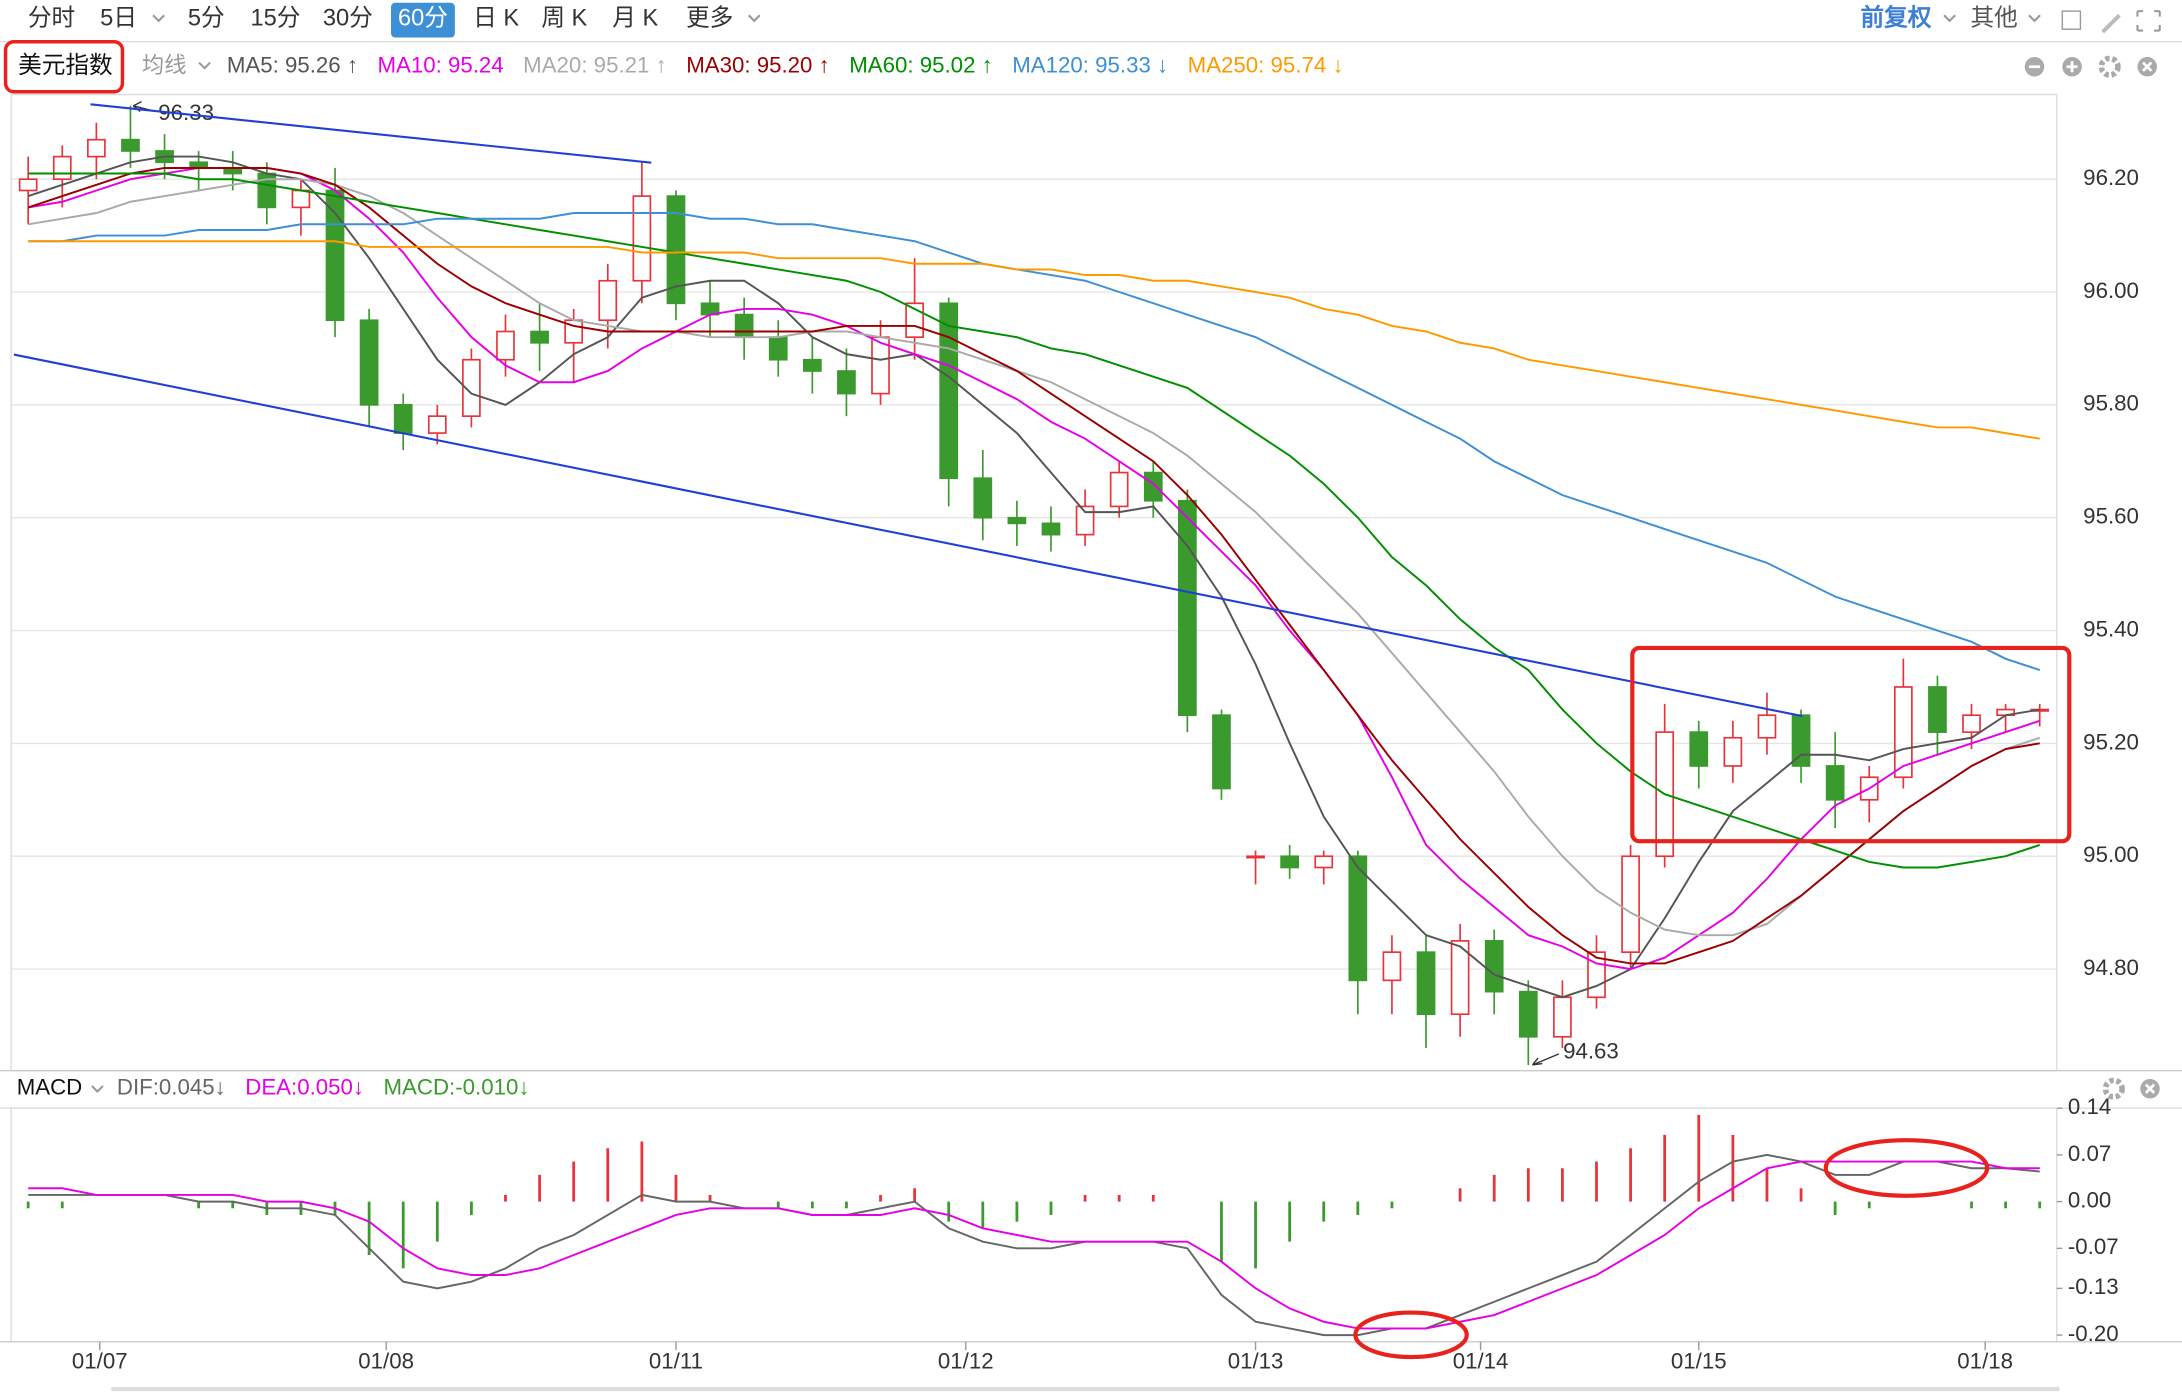 This screenshot has width=2182, height=1396. I want to click on tab: 分时, so click(51, 18).